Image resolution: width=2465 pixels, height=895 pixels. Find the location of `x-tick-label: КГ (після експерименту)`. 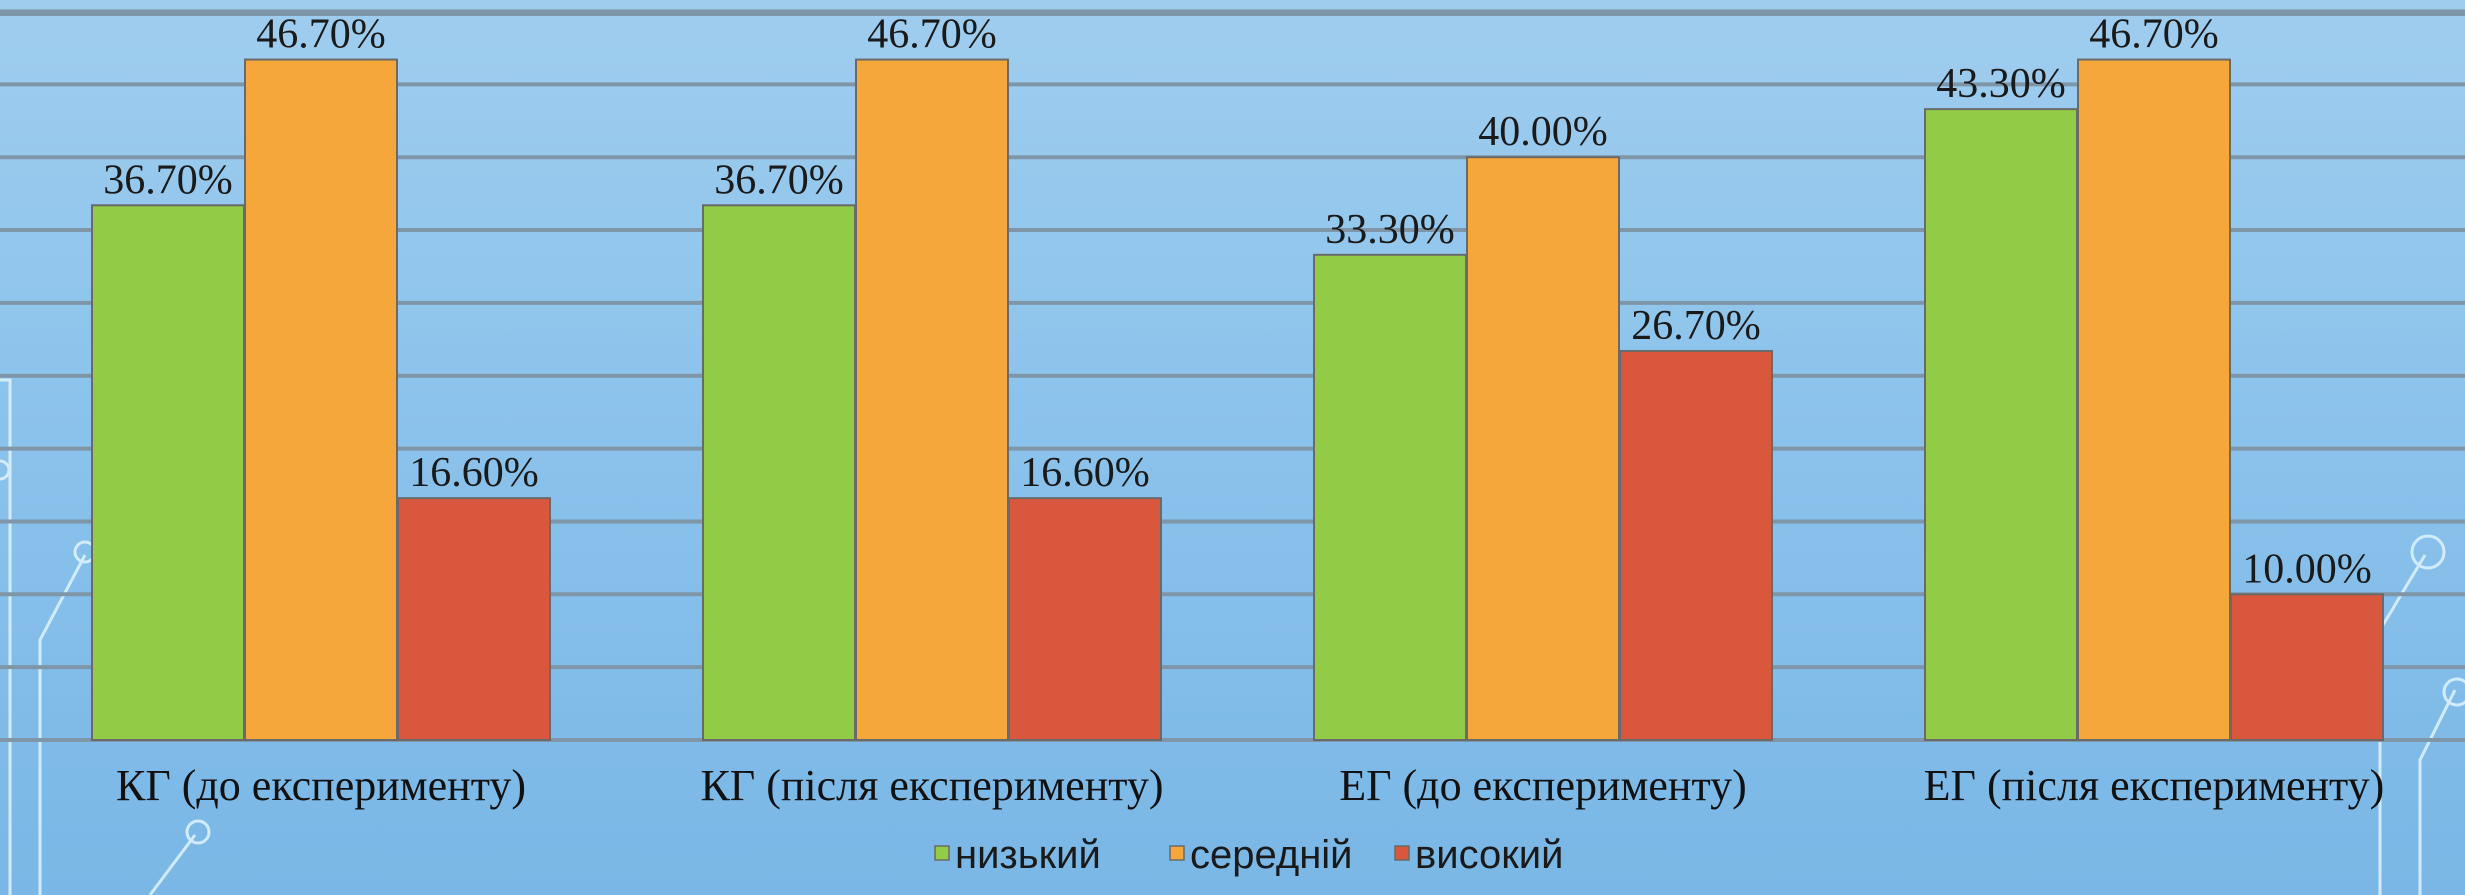

x-tick-label: КГ (після експерименту) is located at coordinates (931, 785).